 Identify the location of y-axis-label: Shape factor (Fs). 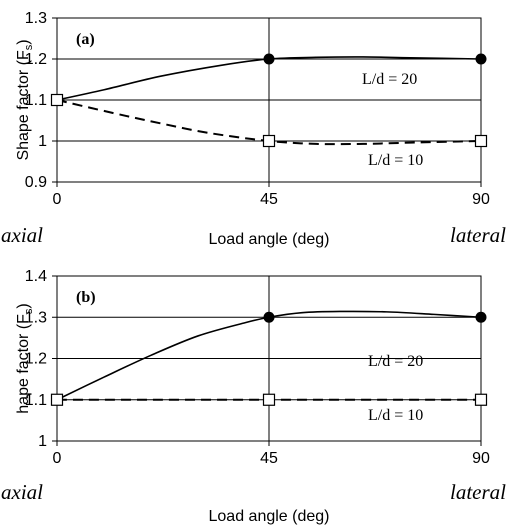
(25, 99).